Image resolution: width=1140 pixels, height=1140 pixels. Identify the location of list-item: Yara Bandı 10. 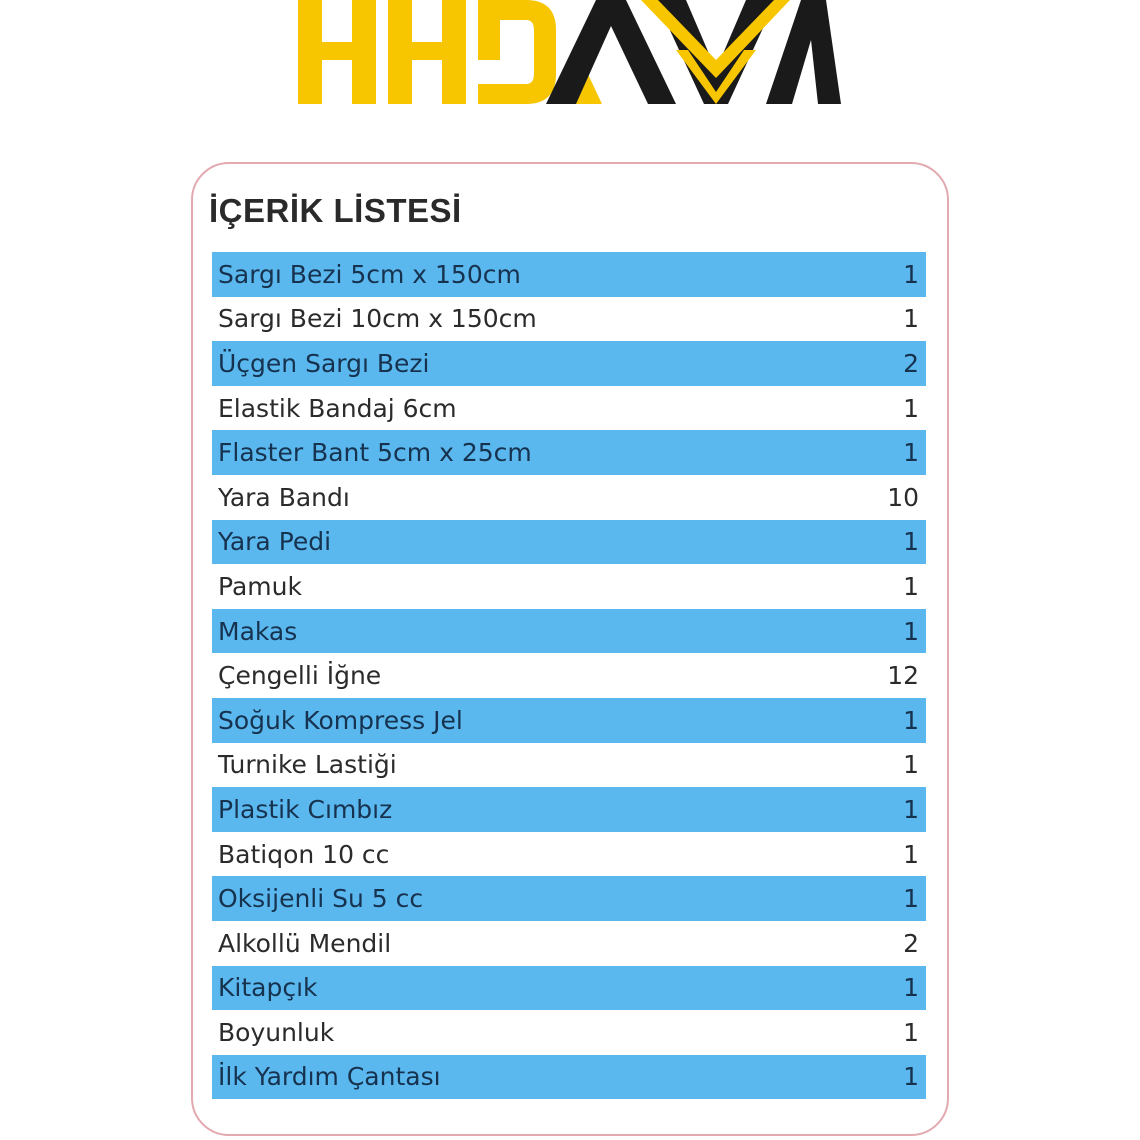
(569, 497).